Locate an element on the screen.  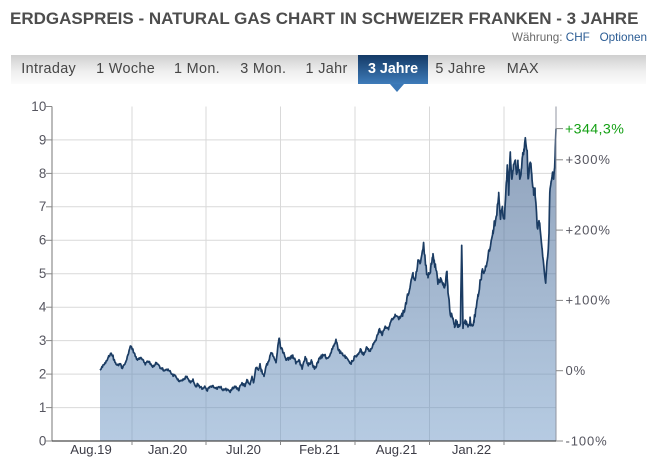
svg-text: 3 is located at coordinates (43, 340).